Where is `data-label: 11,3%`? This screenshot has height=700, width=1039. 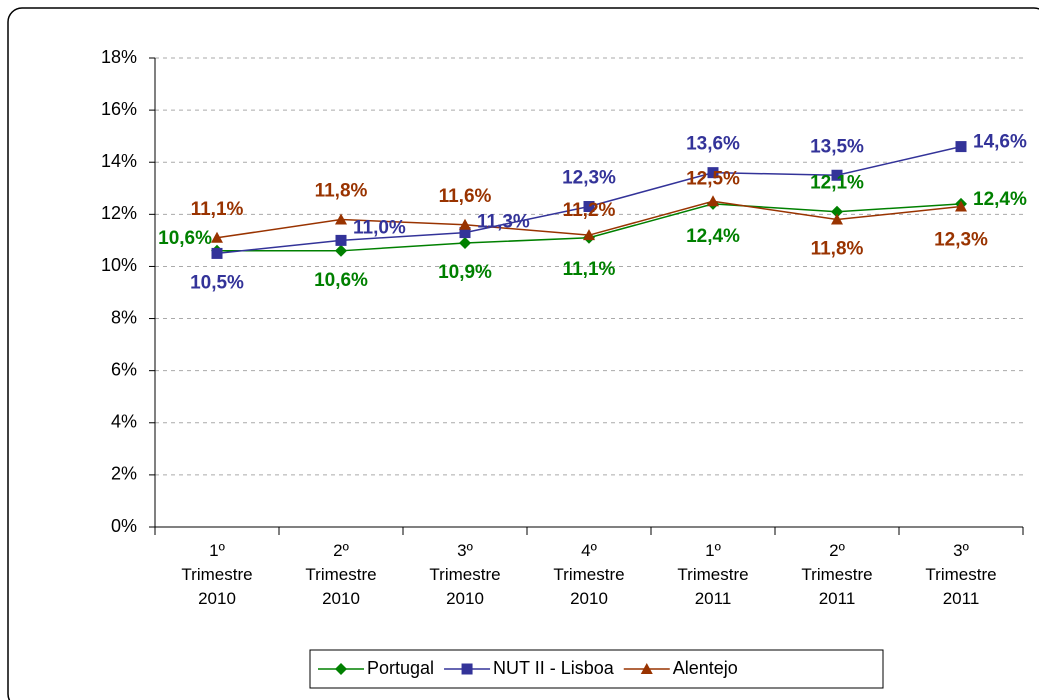 data-label: 11,3% is located at coordinates (503, 222).